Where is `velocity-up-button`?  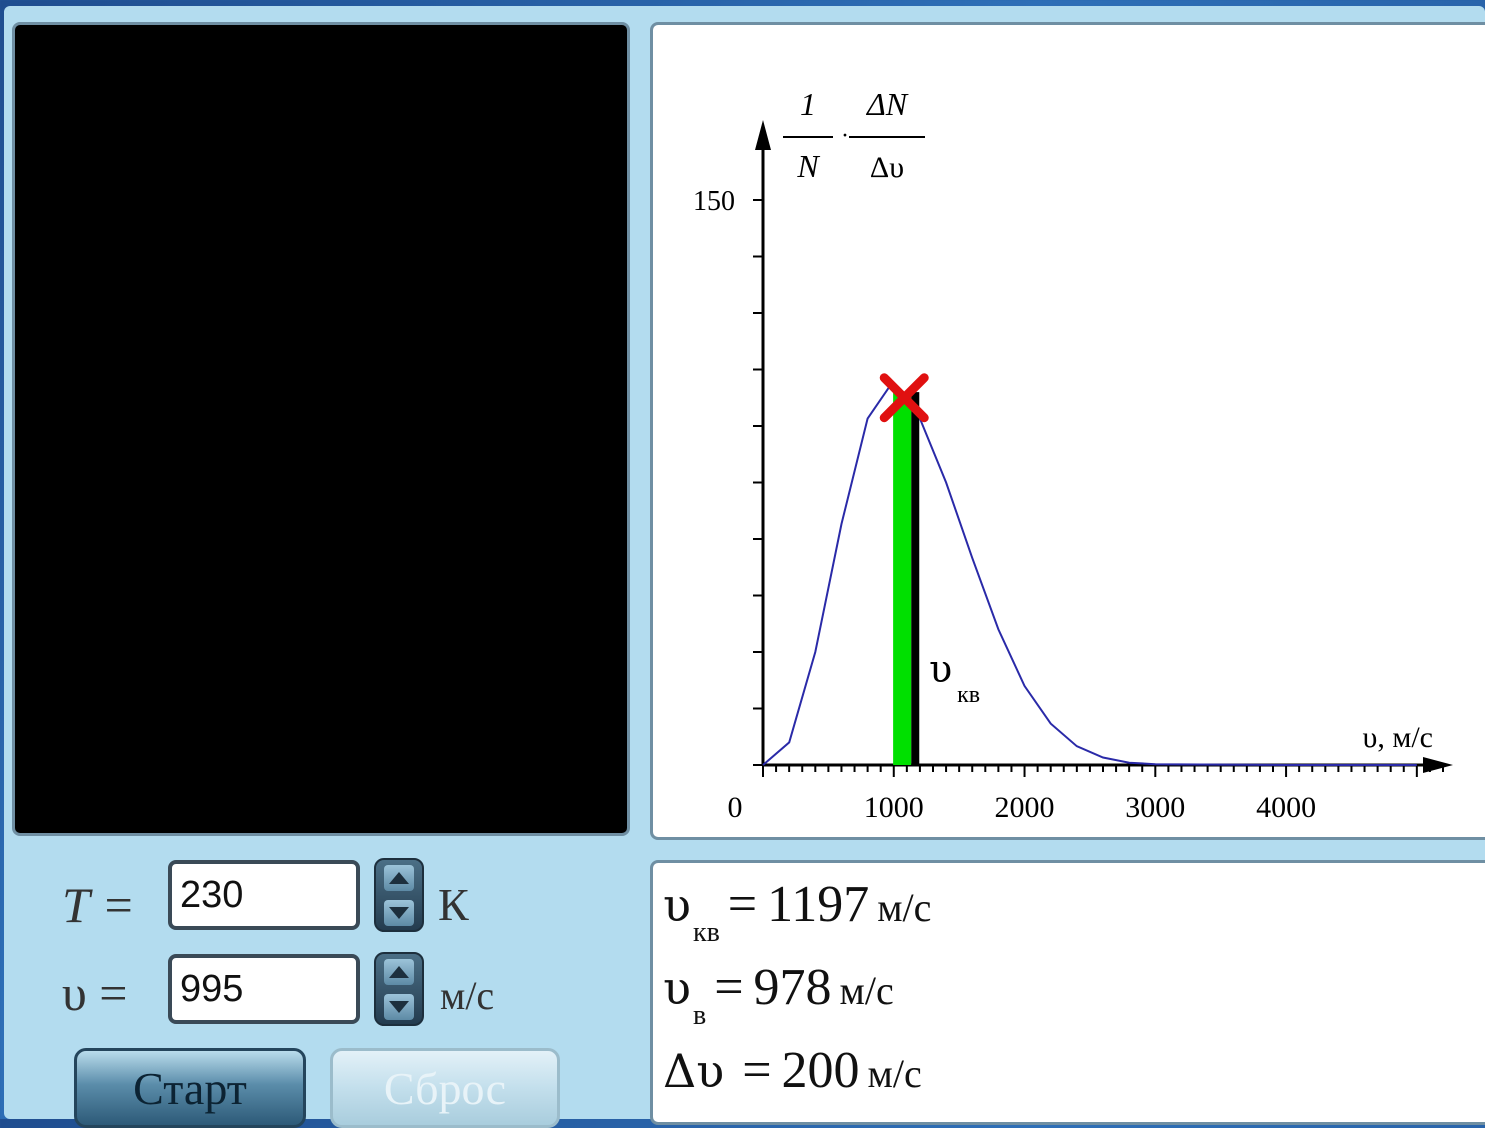 velocity-up-button is located at coordinates (399, 972).